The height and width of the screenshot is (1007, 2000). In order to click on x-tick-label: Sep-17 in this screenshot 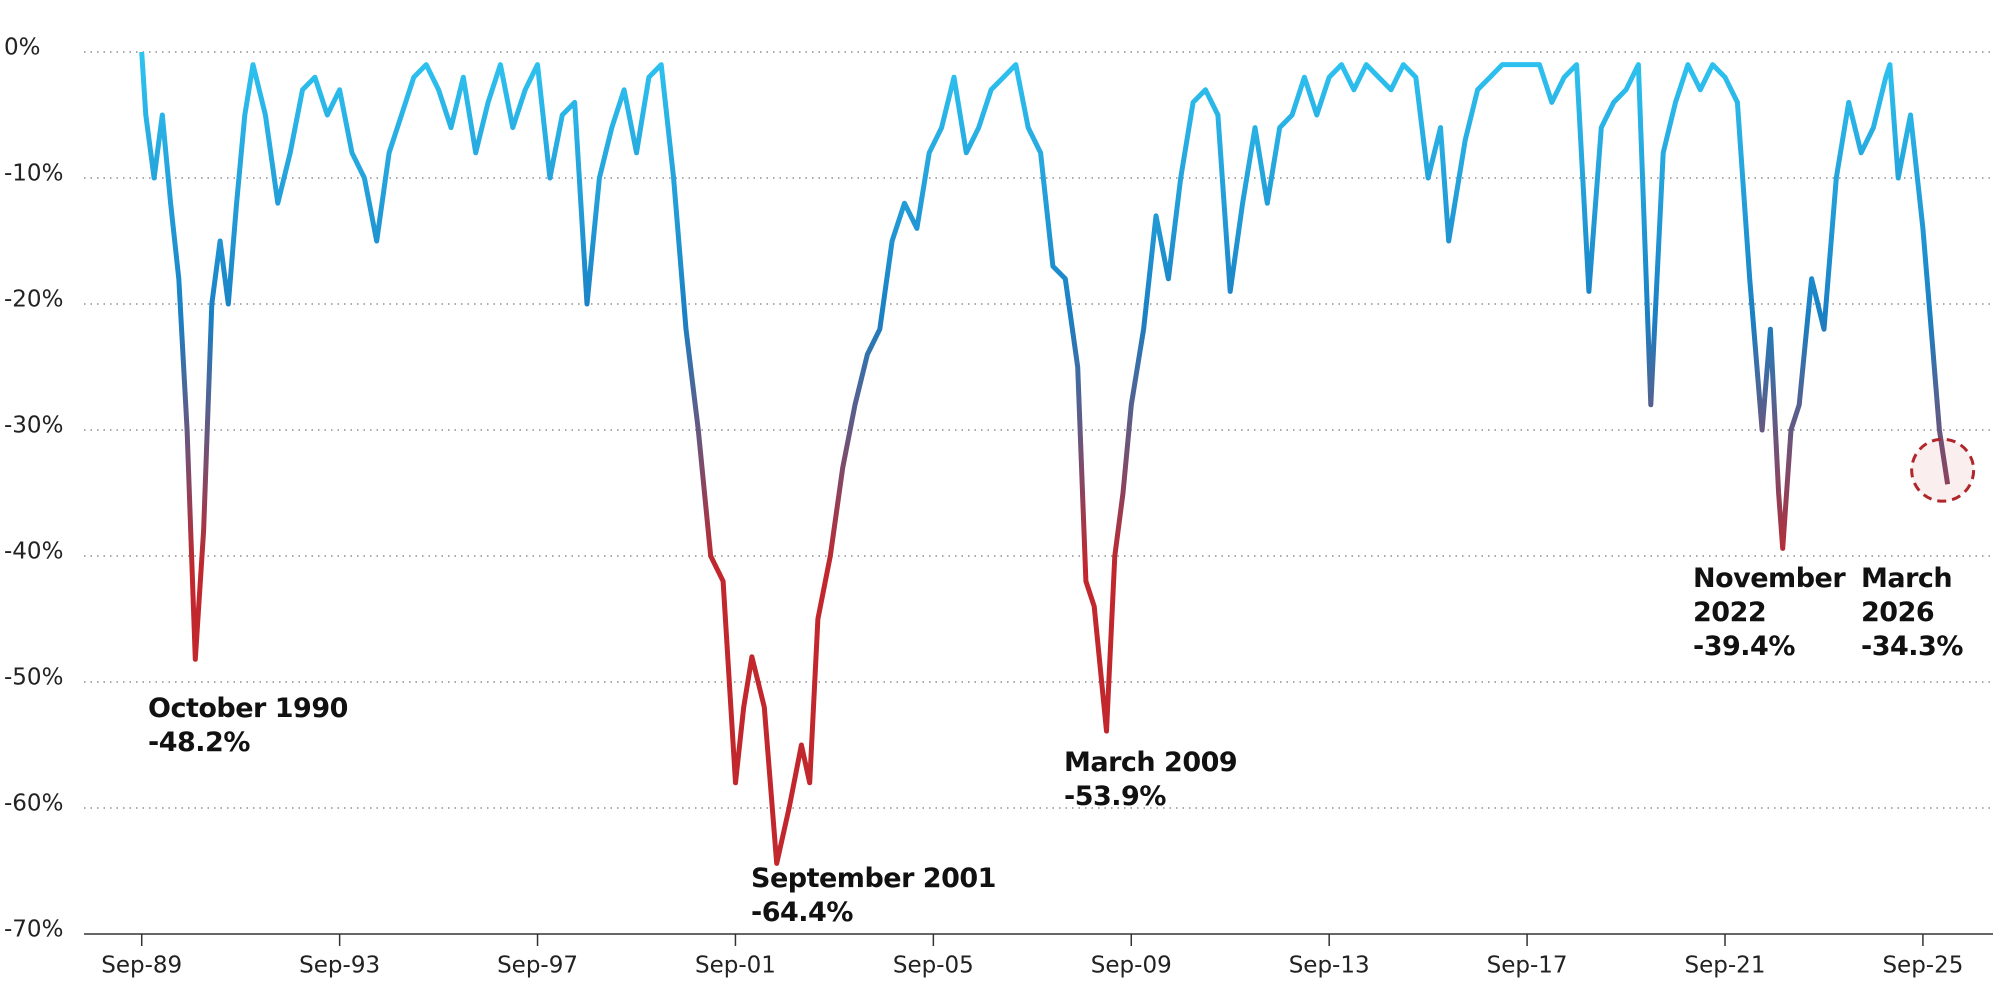, I will do `click(1527, 966)`.